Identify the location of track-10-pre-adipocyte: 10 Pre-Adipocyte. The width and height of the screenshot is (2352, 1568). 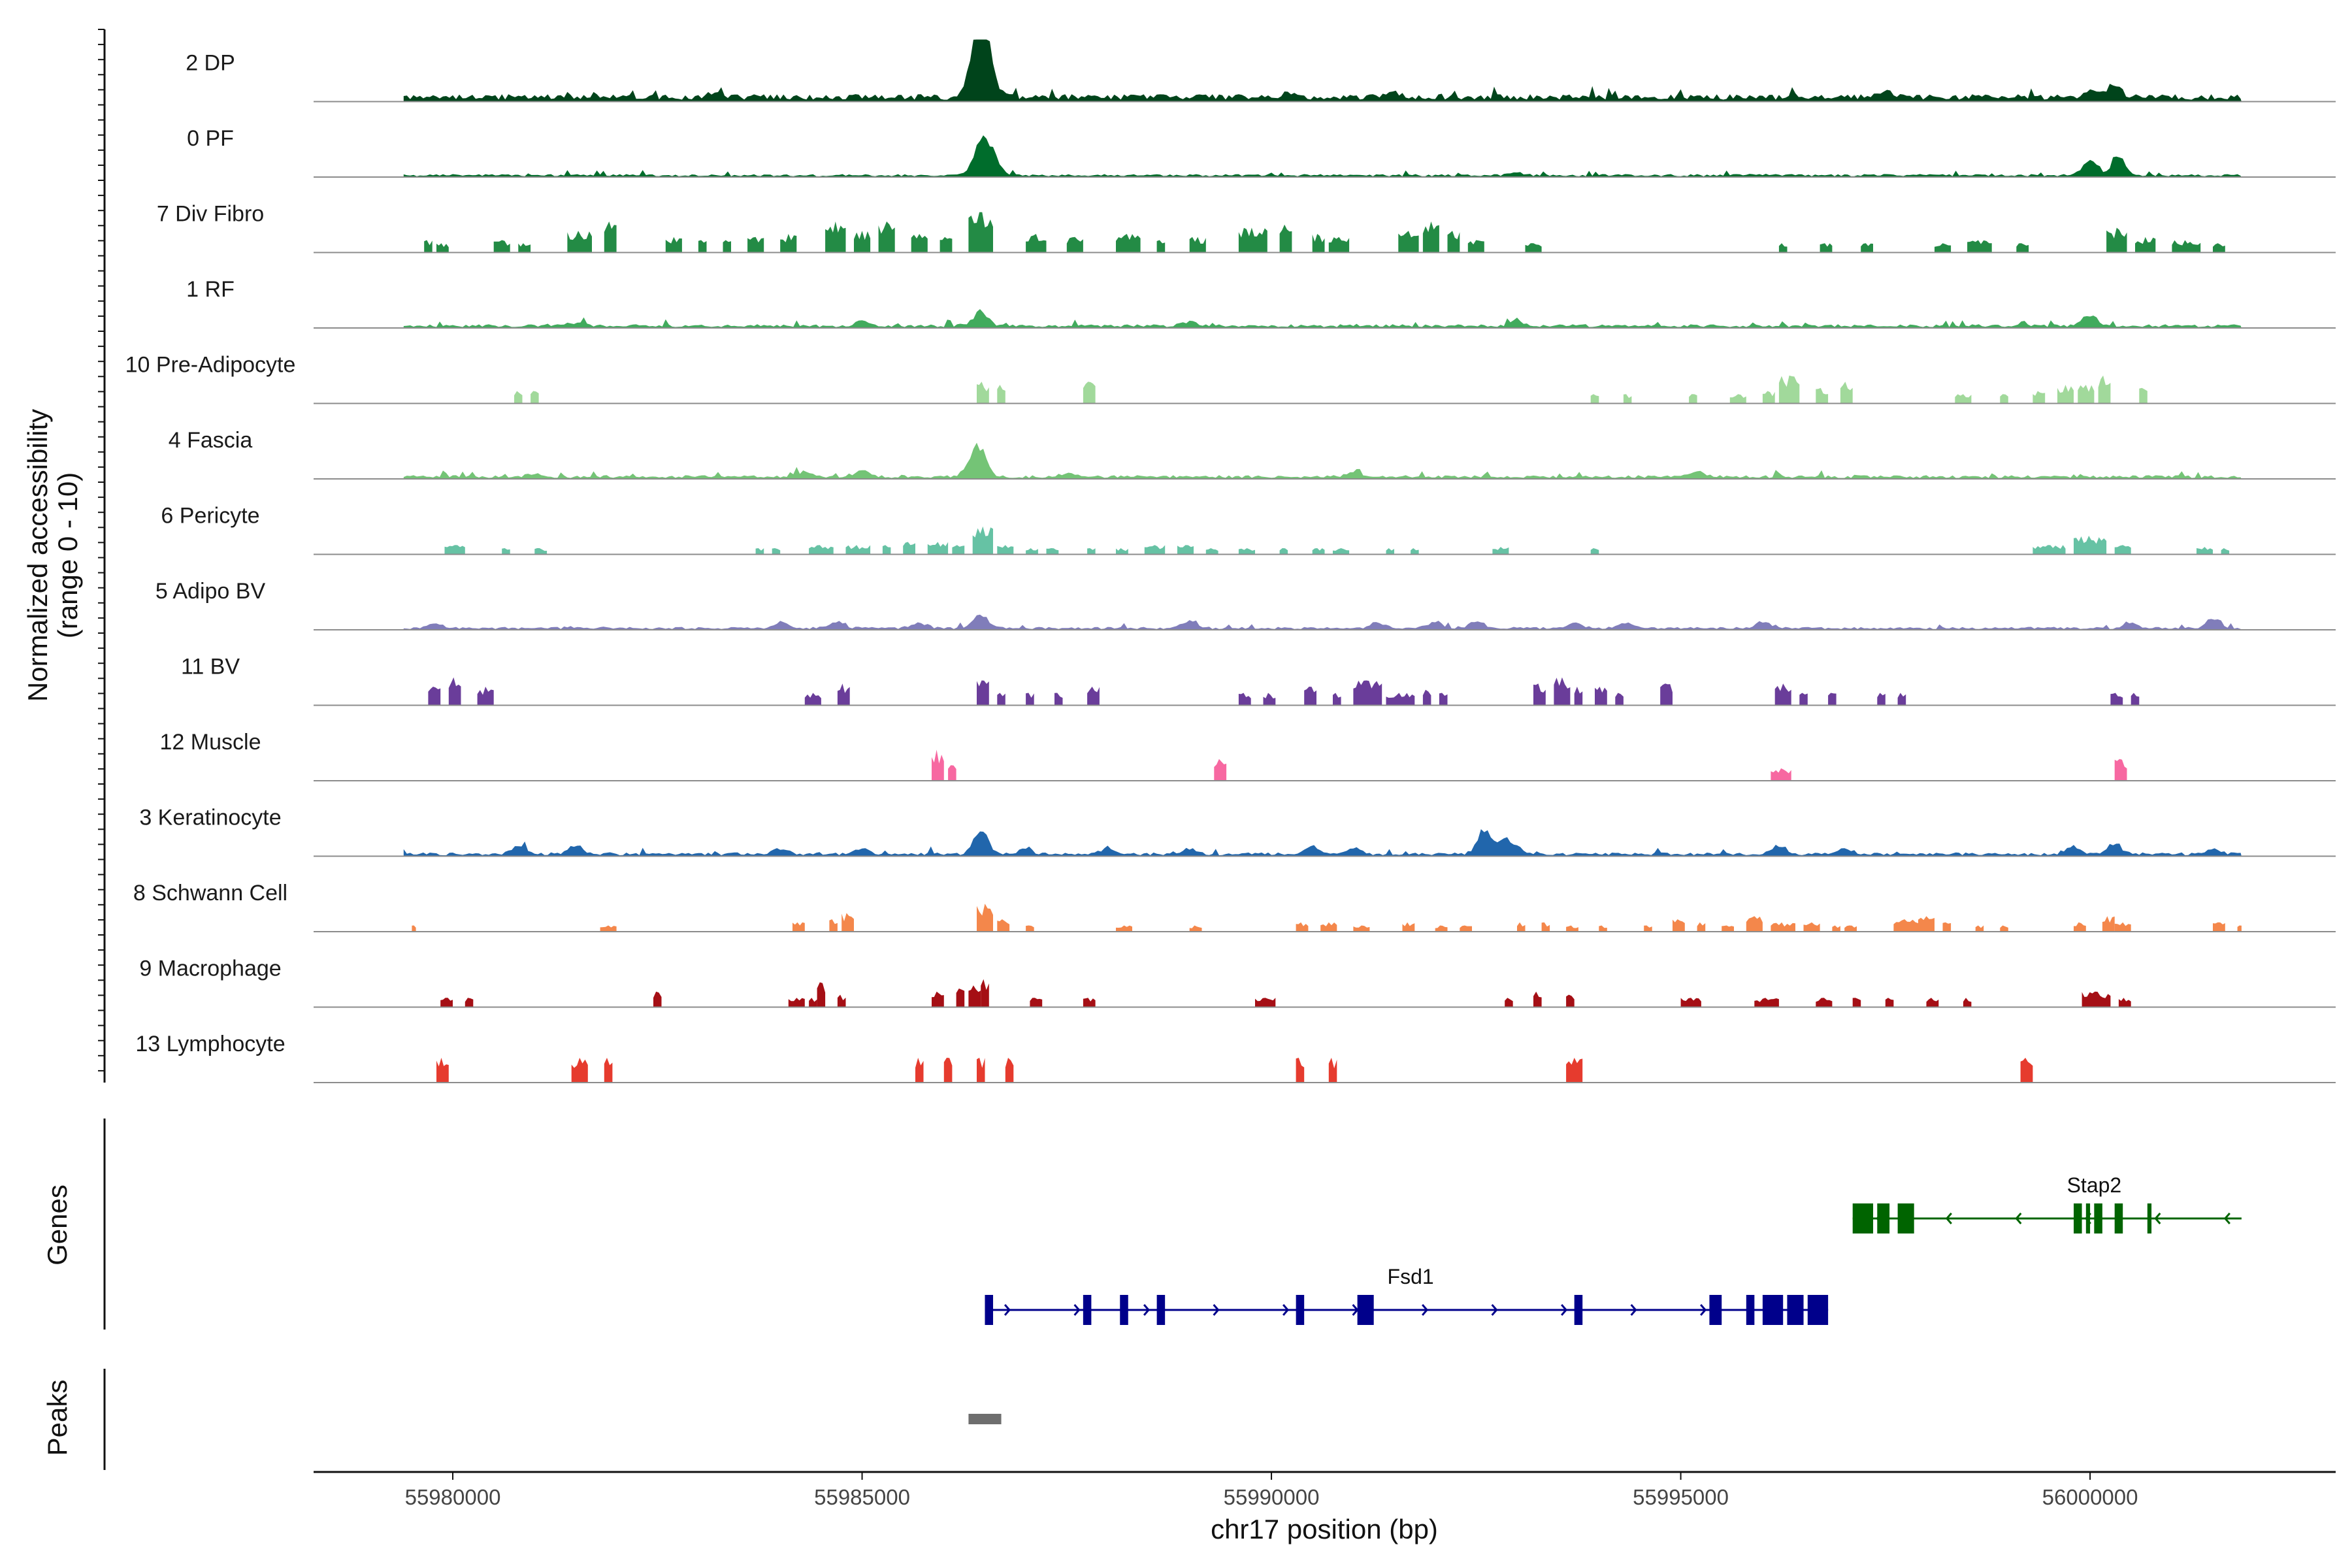
(1230, 378).